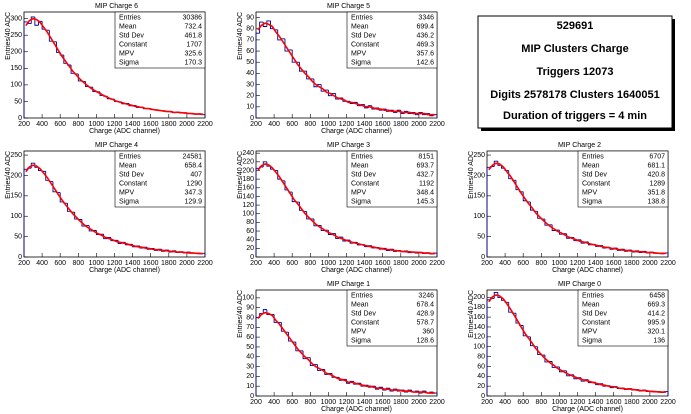 Image resolution: width=691 pixels, height=414 pixels. I want to click on stats-value: 414.2, so click(656, 313).